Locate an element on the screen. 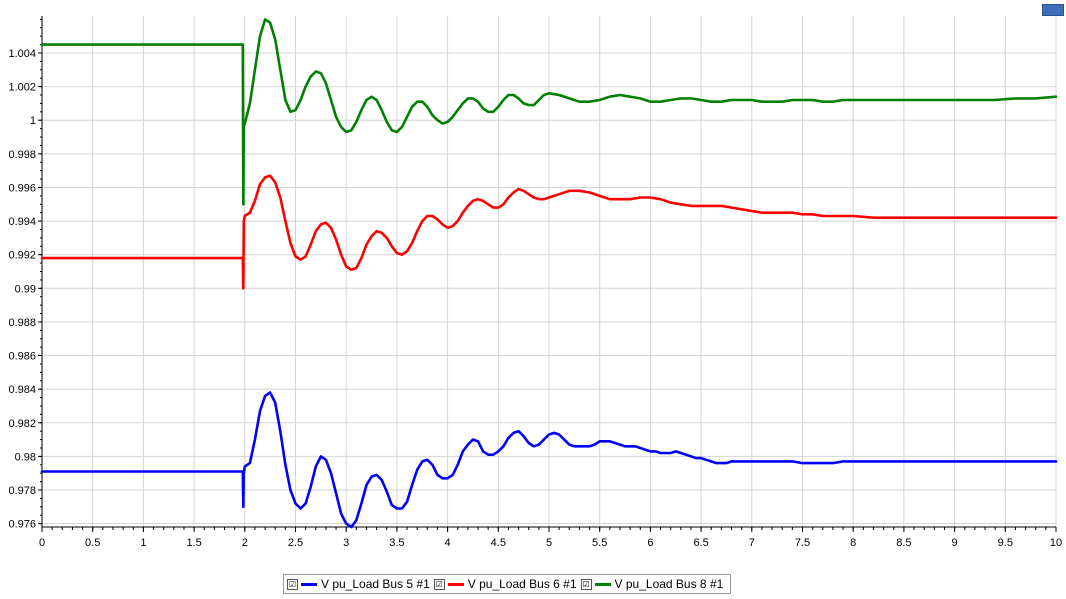 The height and width of the screenshot is (599, 1066). x-tick-label: 1 is located at coordinates (143, 543).